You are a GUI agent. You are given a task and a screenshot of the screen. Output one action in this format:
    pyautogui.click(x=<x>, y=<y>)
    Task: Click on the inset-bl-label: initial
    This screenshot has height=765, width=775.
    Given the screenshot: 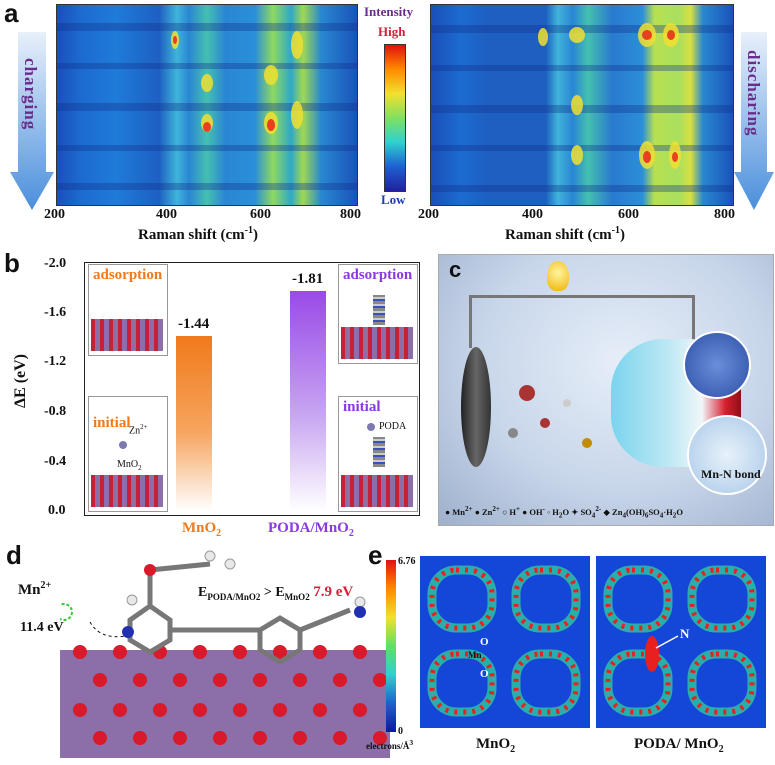 What is the action you would take?
    pyautogui.click(x=112, y=423)
    